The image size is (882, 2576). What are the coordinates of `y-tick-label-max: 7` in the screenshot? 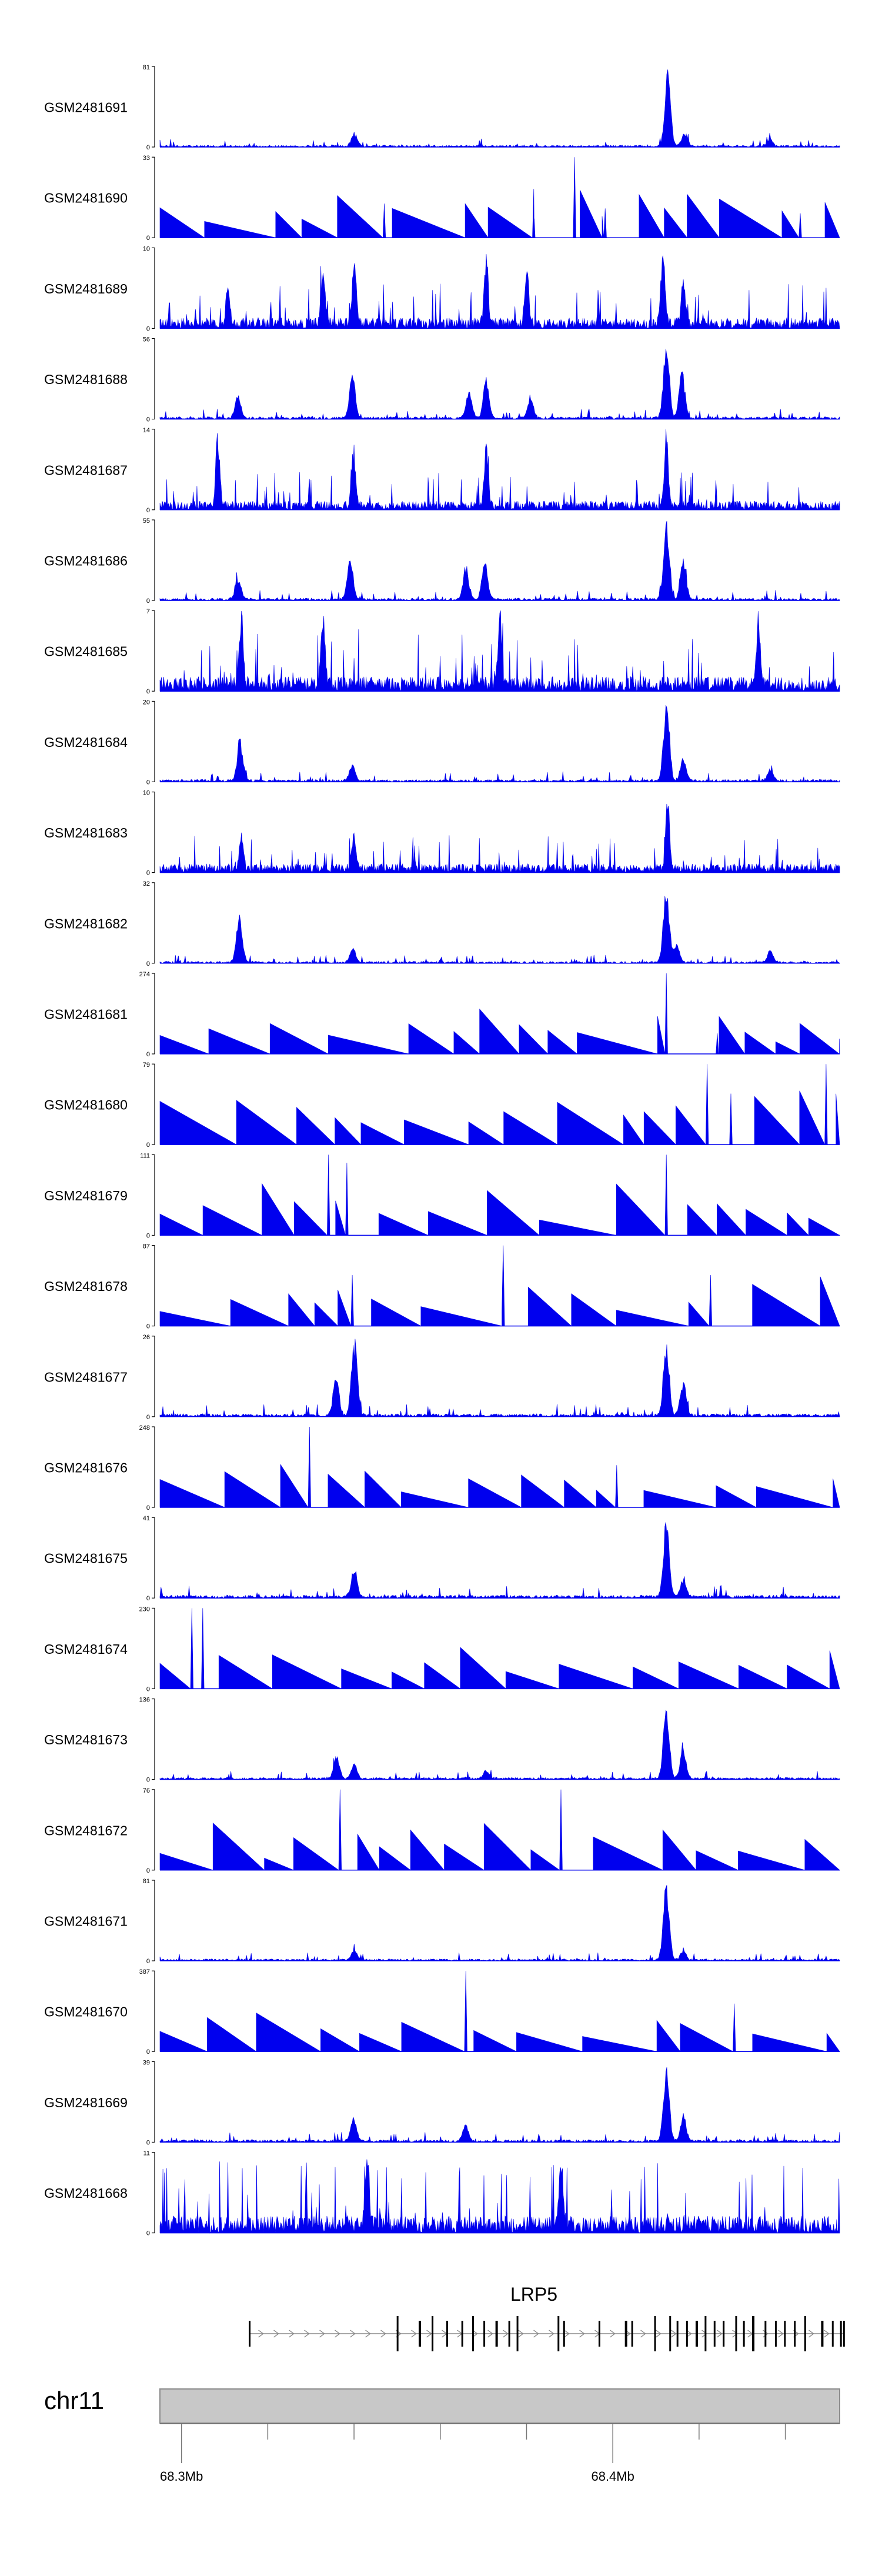 It's located at (148, 611).